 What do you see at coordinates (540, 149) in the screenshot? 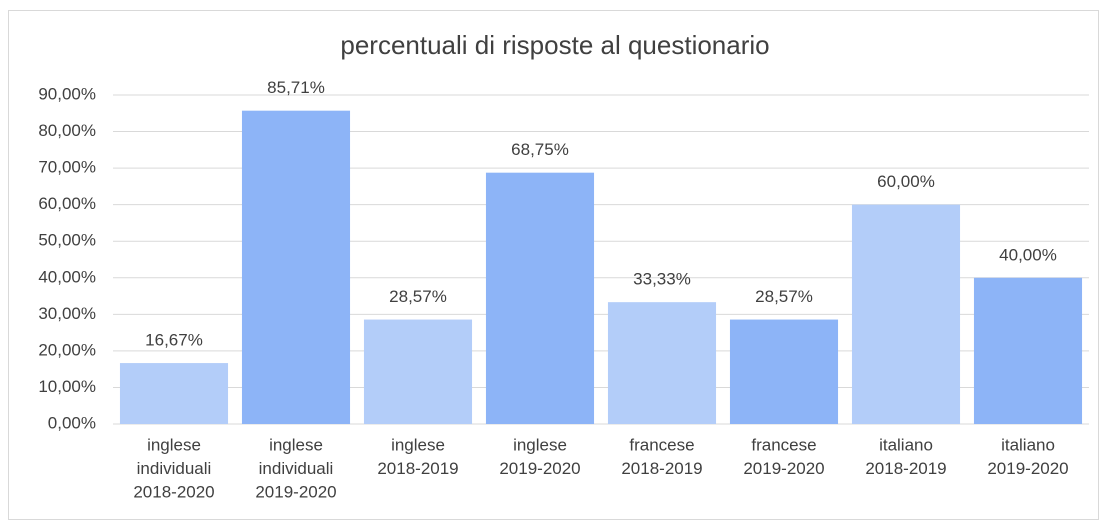
I see `data-label: 68,75%` at bounding box center [540, 149].